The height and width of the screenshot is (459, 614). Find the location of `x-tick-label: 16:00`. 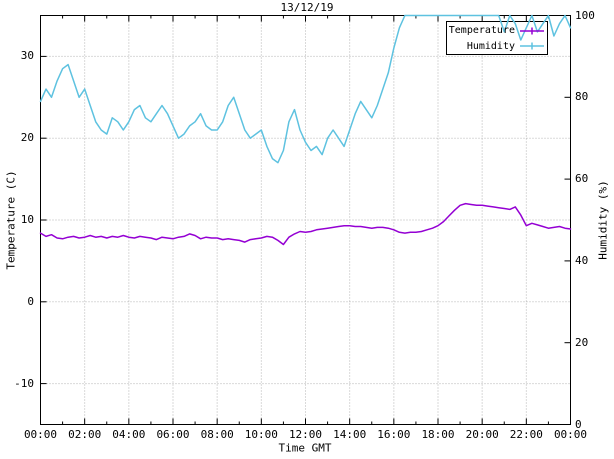

x-tick-label: 16:00 is located at coordinates (394, 434).